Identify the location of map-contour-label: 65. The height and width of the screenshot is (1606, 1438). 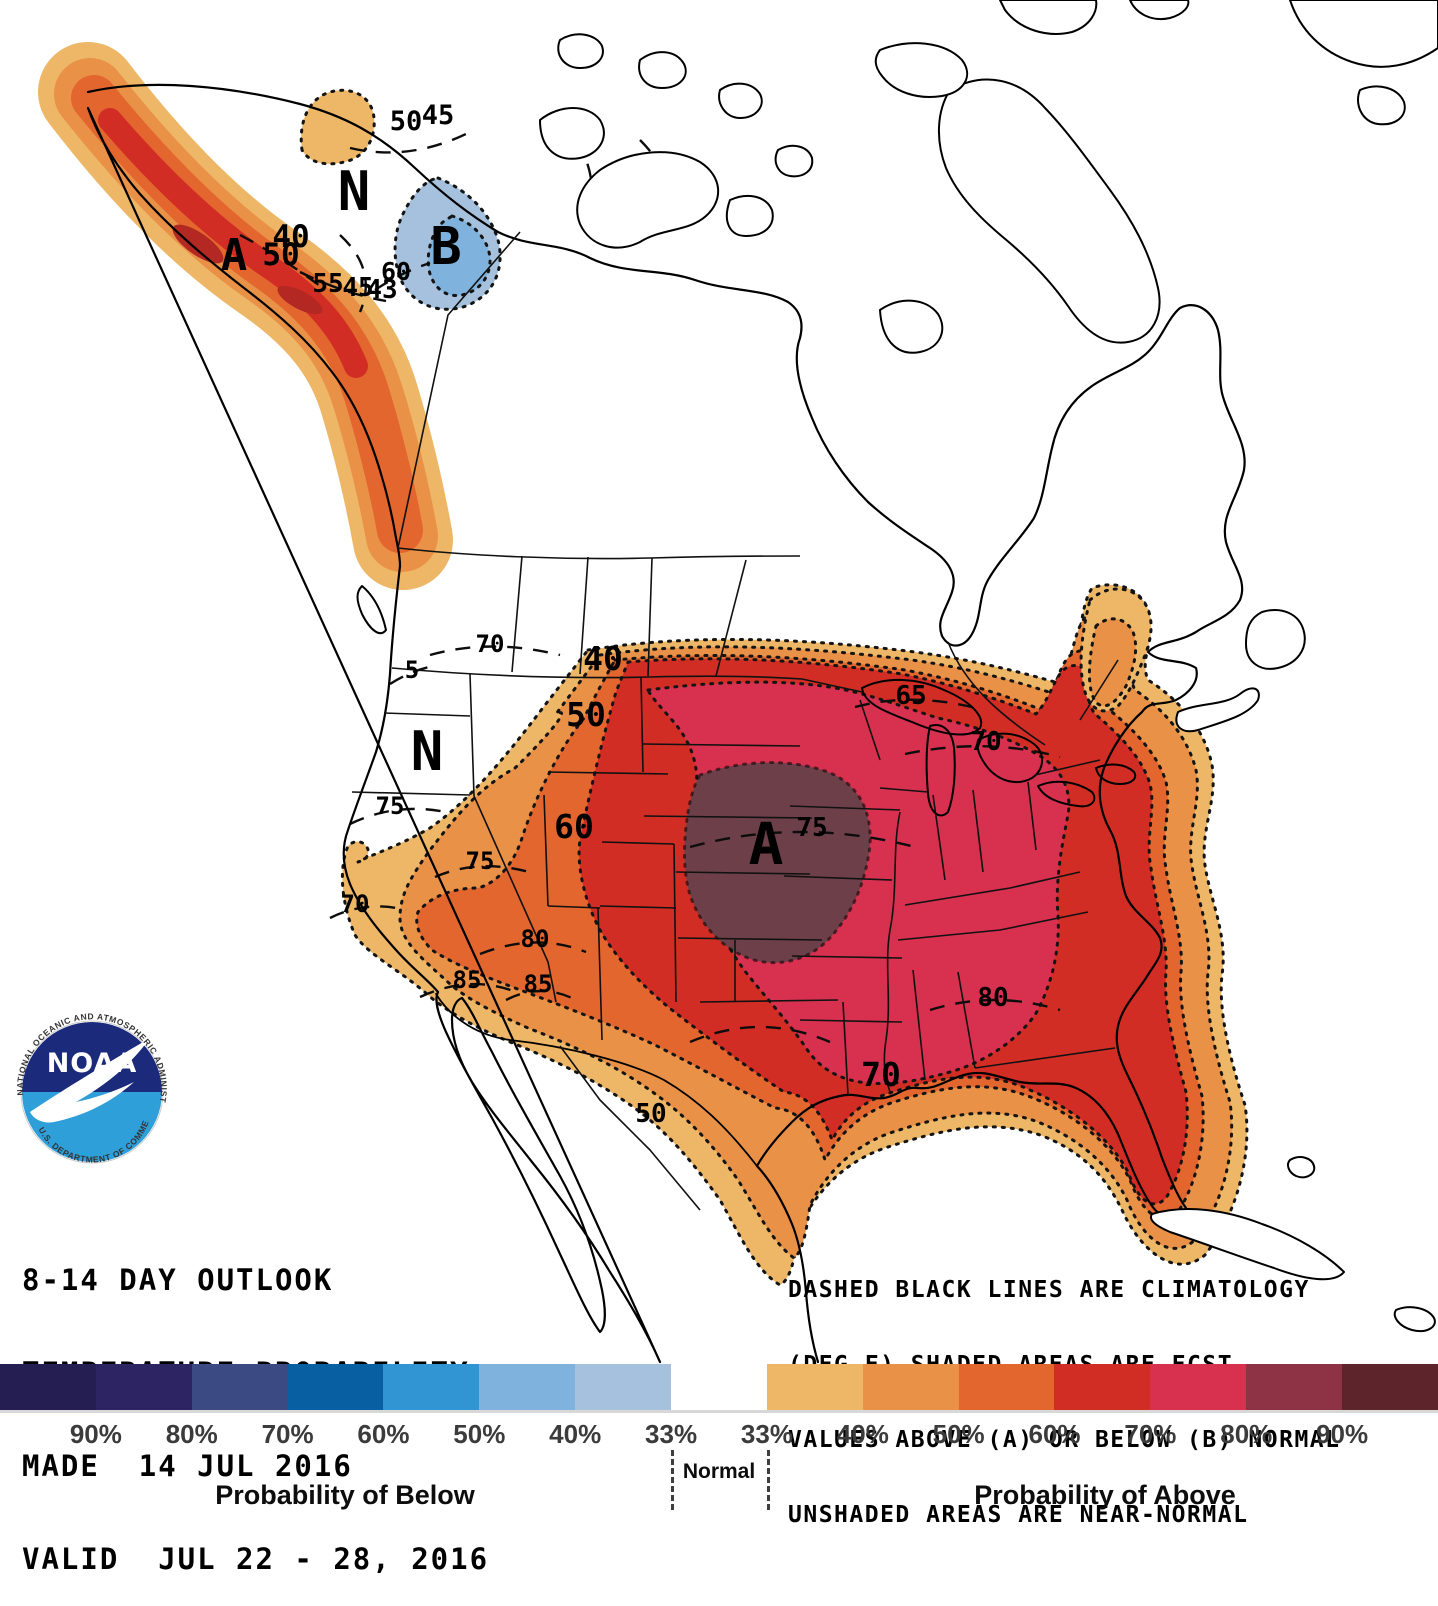
(910, 696).